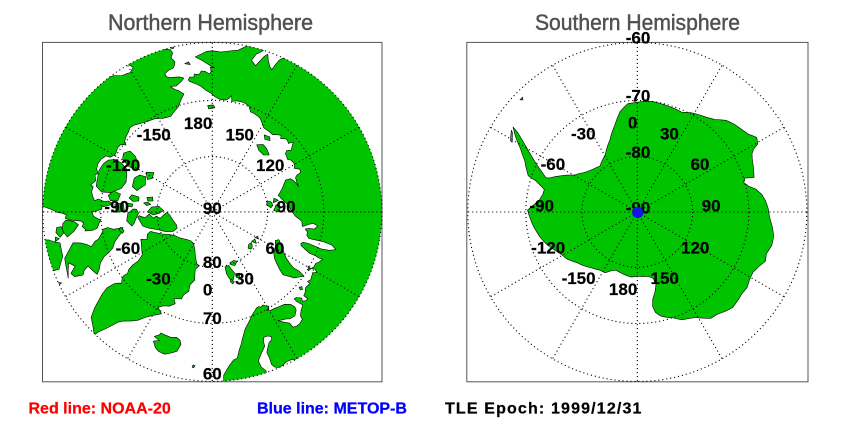 Image resolution: width=850 pixels, height=430 pixels. What do you see at coordinates (544, 409) in the screenshot?
I see `svg-text: TLE Epoch: 1999/12/31` at bounding box center [544, 409].